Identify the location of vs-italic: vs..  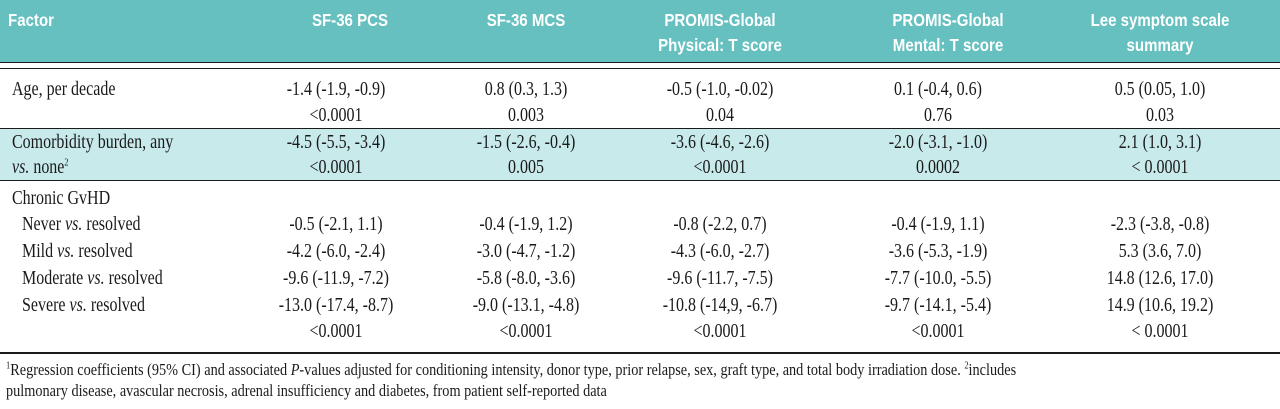
(21, 167).